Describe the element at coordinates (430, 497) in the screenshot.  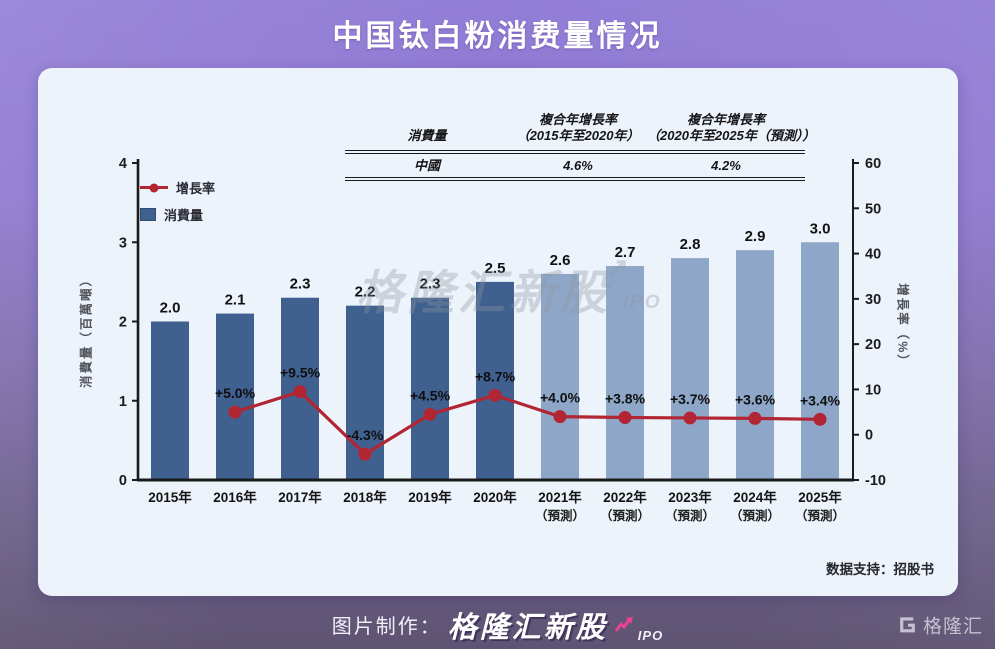
I see `x-axis-label: 2019年` at that location.